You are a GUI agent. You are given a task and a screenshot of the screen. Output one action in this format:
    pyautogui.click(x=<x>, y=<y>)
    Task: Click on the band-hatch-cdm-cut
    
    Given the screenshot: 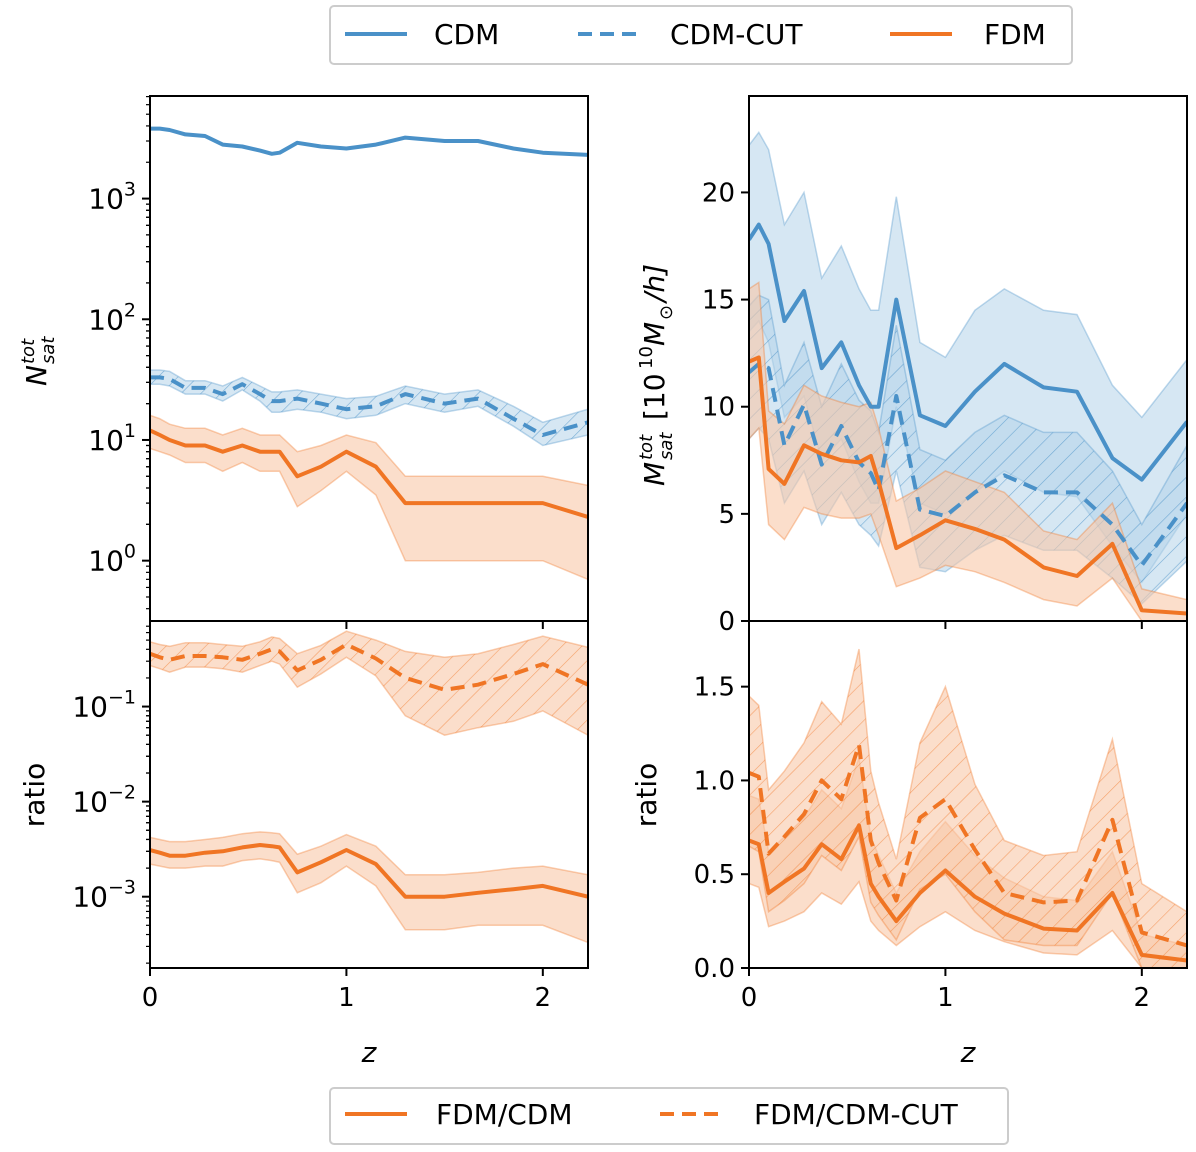 What is the action you would take?
    pyautogui.click(x=968, y=449)
    